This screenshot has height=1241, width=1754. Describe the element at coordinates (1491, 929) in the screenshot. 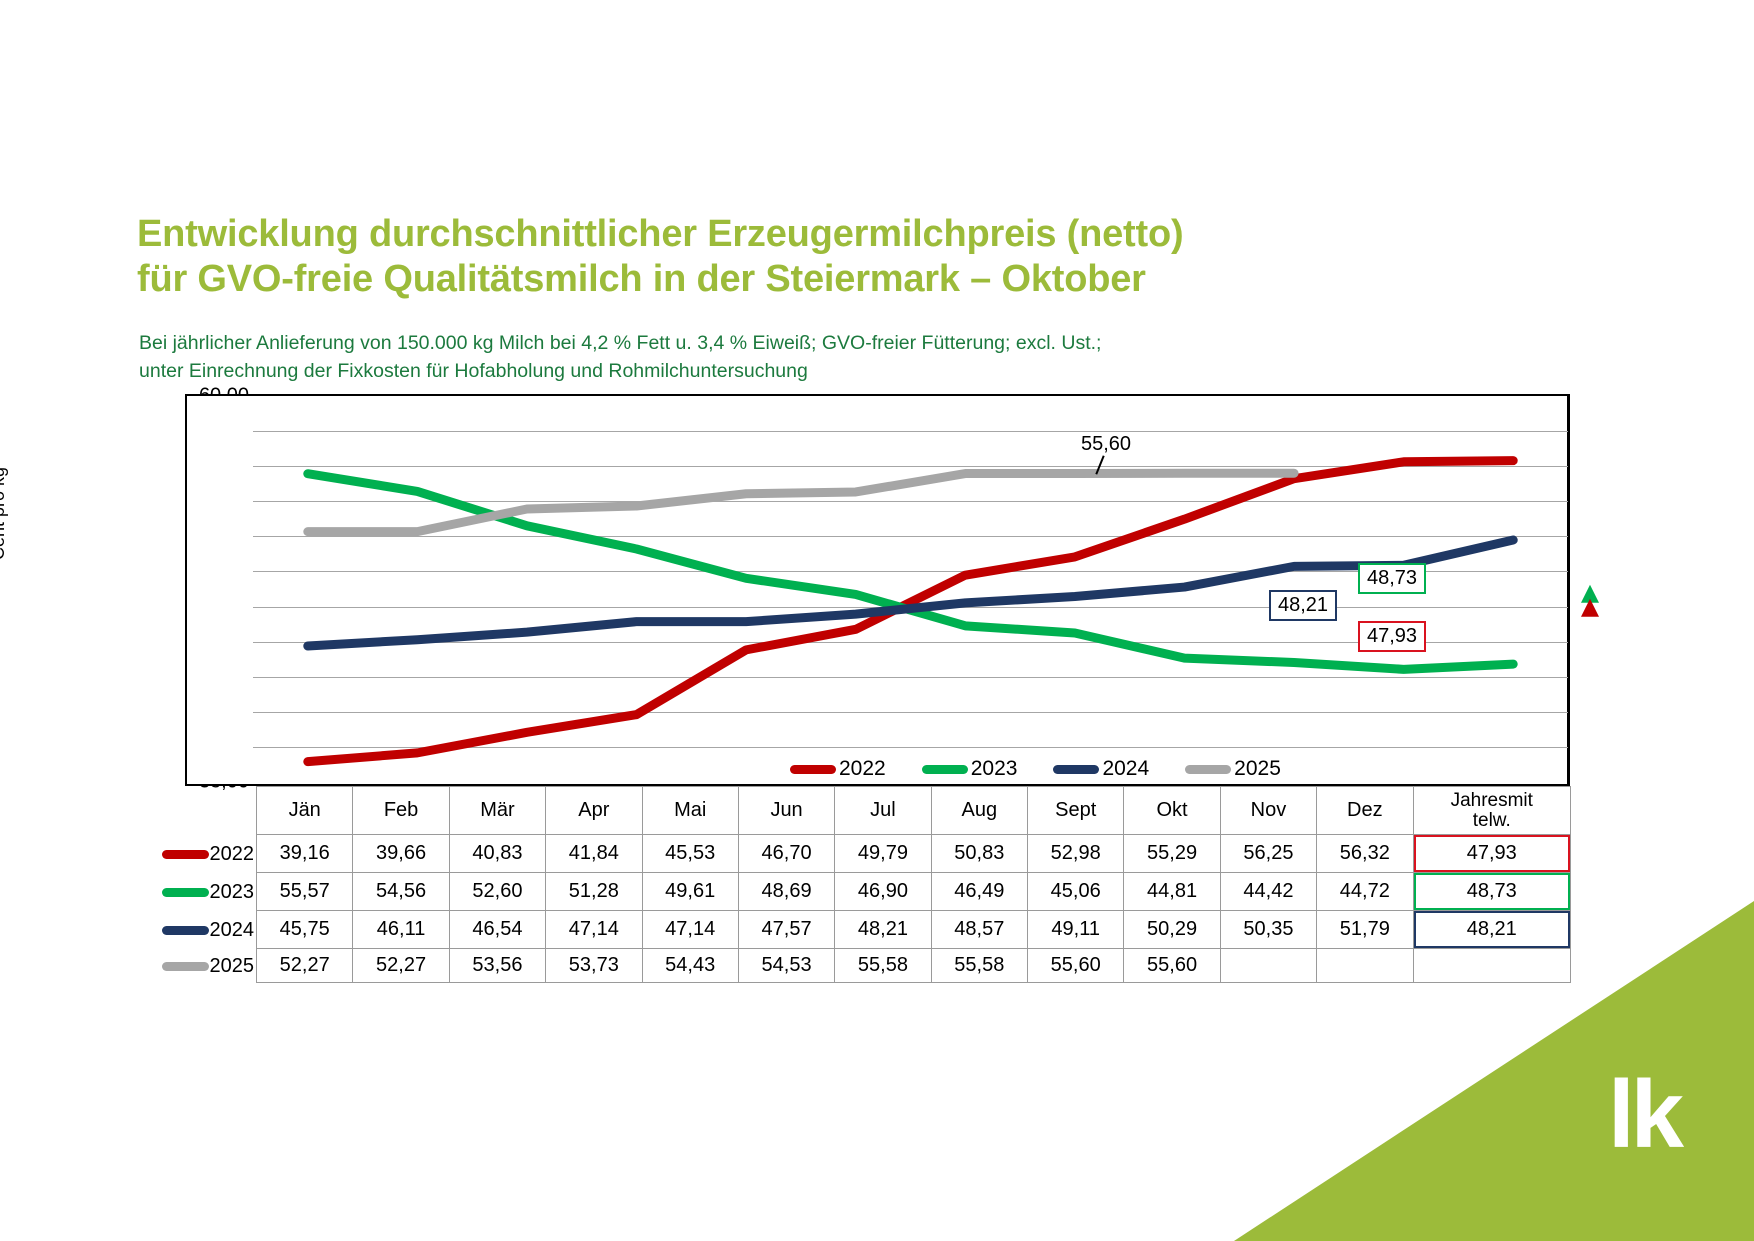

I see `table-cell-2024-average: 48,21` at that location.